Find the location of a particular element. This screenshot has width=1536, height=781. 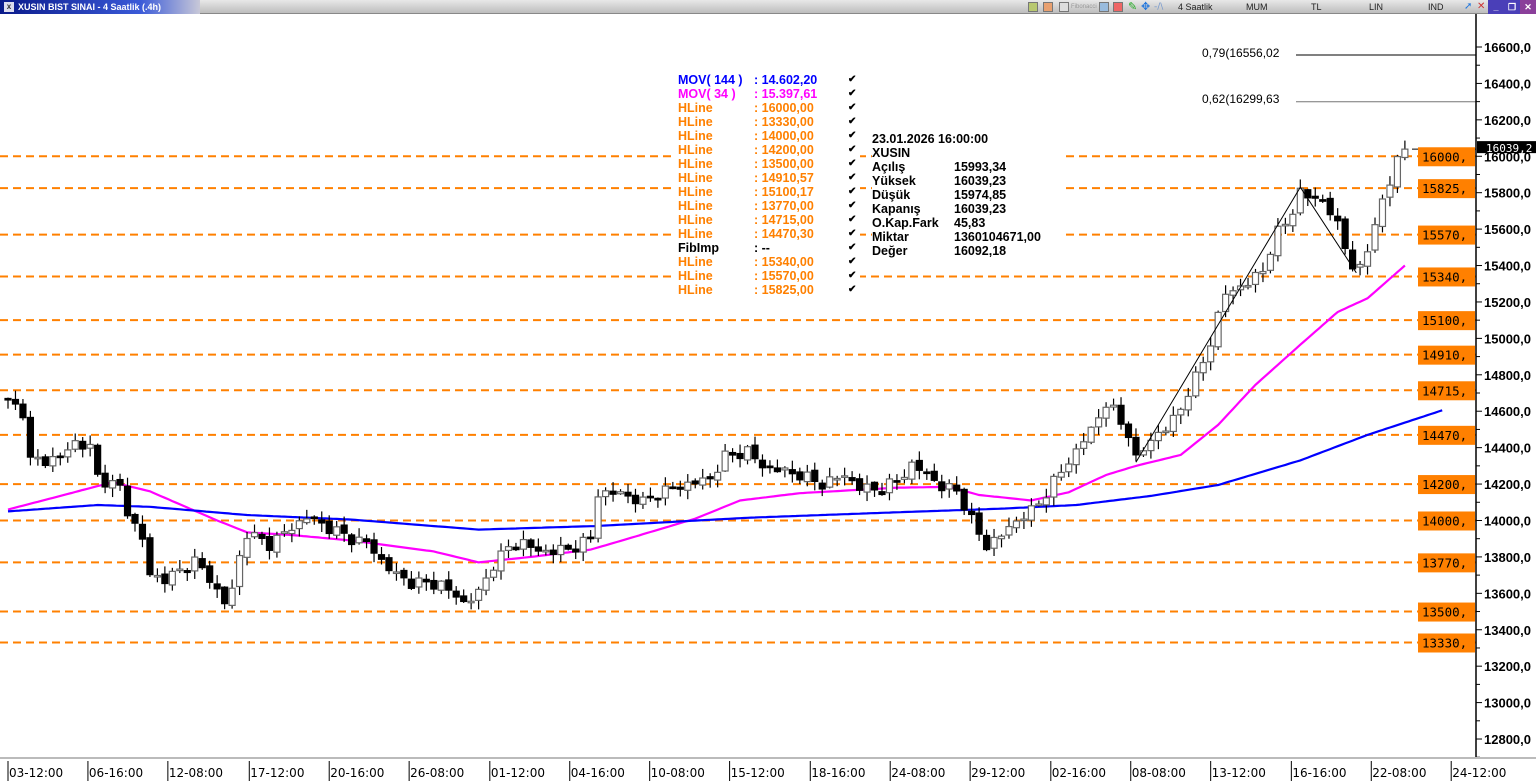

legend-item: HLine: 14200,00 ✔ is located at coordinates (768, 150).